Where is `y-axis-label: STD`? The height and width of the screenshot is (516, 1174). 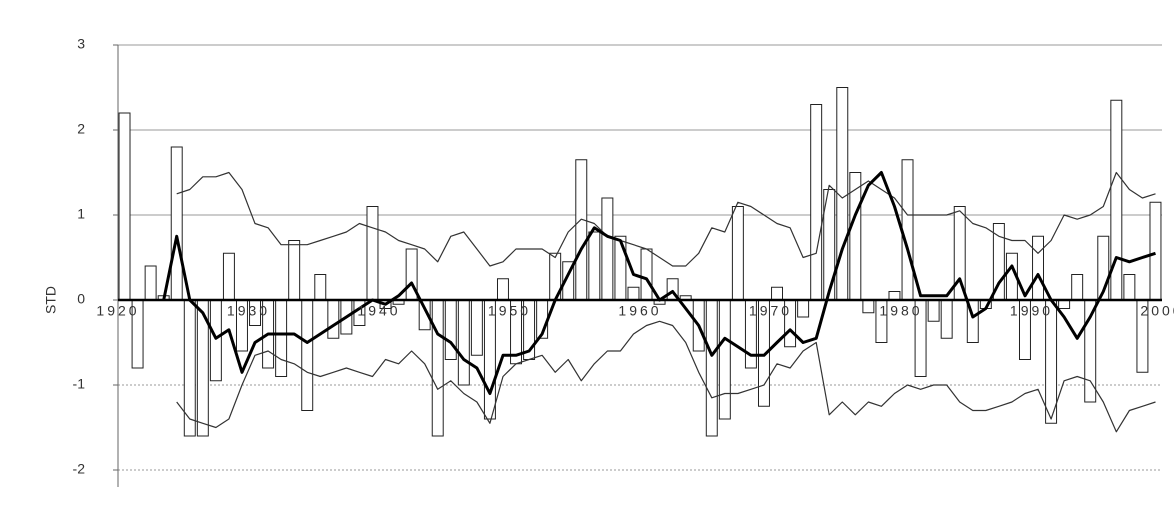 y-axis-label: STD is located at coordinates (51, 300).